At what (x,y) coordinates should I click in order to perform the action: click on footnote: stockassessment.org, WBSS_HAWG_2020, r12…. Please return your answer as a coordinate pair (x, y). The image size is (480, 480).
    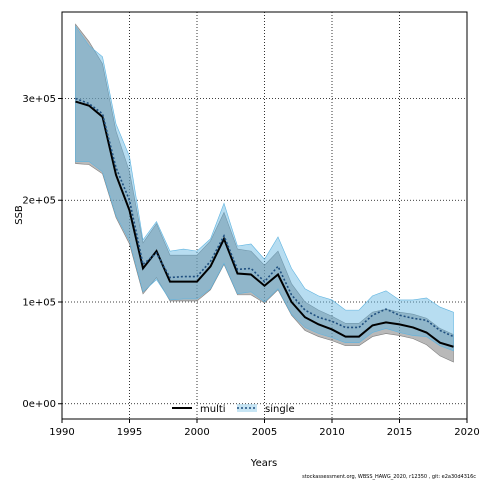
    Looking at the image, I should click on (389, 477).